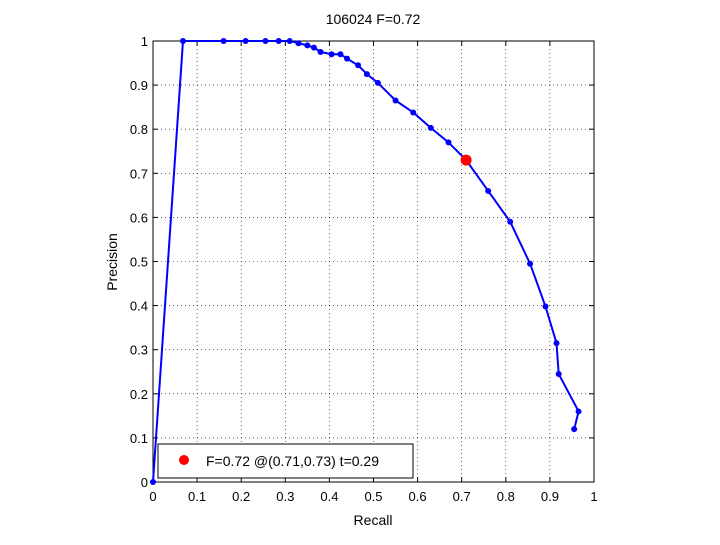  I want to click on x-tick-label: 0.1, so click(197, 496).